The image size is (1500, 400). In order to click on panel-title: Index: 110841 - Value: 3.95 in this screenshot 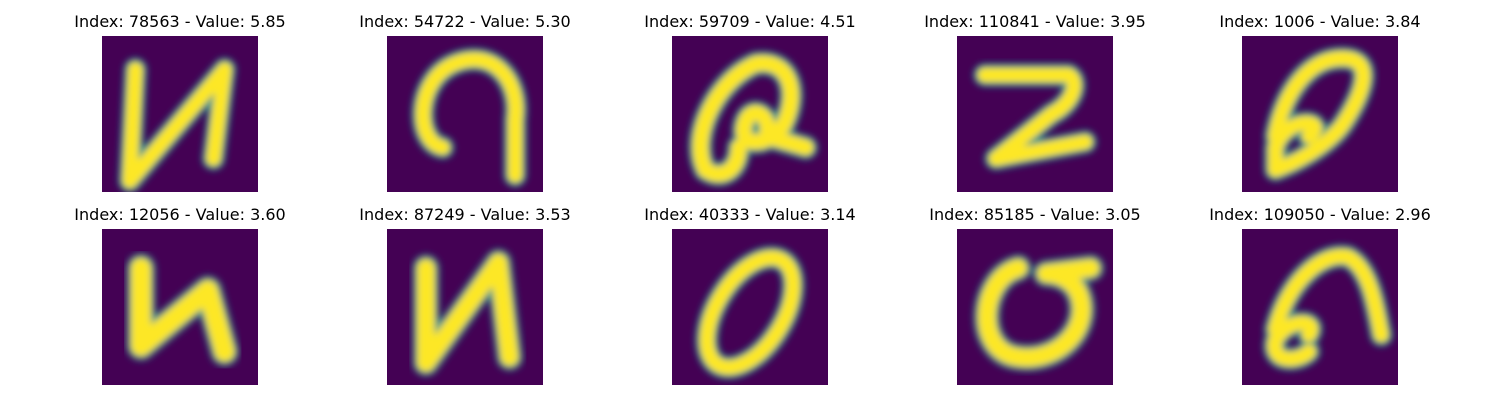, I will do `click(1035, 21)`.